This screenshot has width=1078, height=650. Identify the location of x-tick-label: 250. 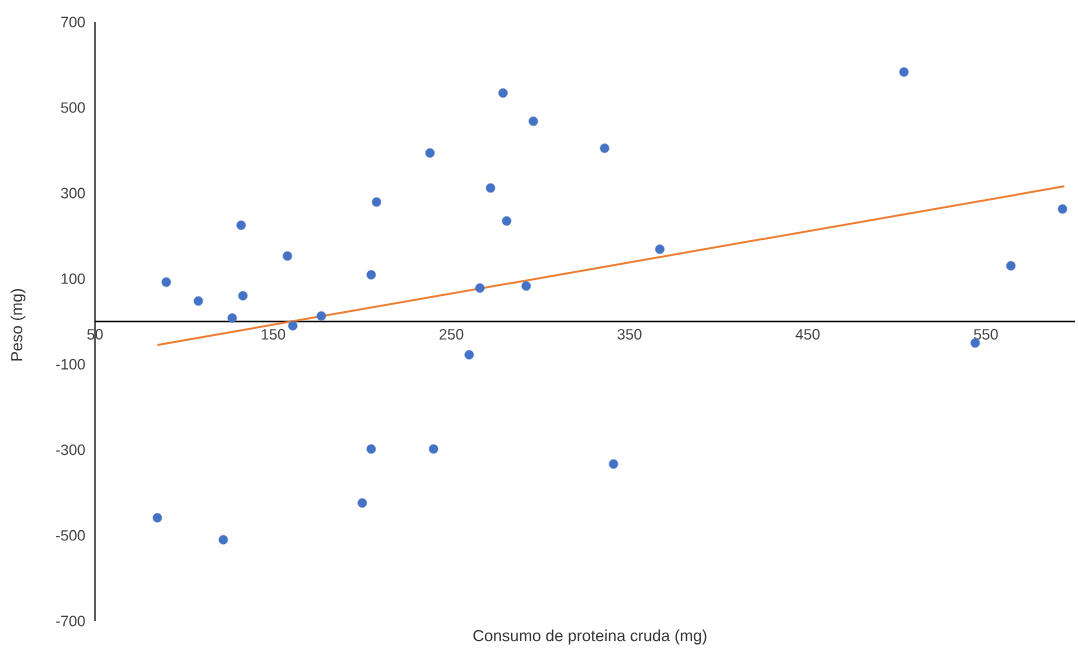
(451, 334).